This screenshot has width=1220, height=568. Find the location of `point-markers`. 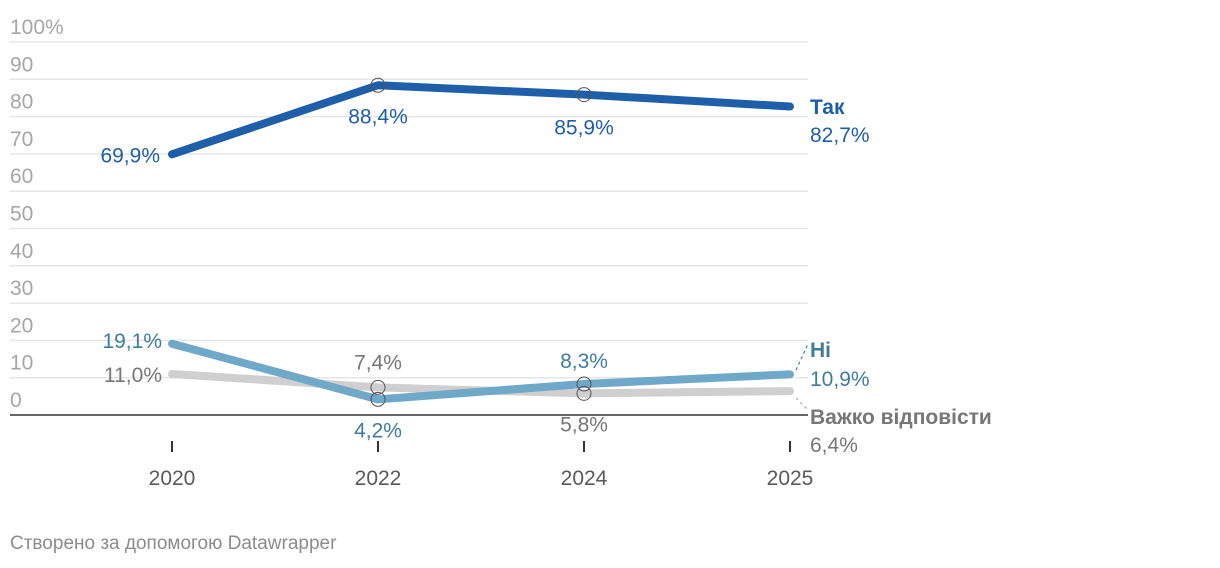

point-markers is located at coordinates (481, 242).